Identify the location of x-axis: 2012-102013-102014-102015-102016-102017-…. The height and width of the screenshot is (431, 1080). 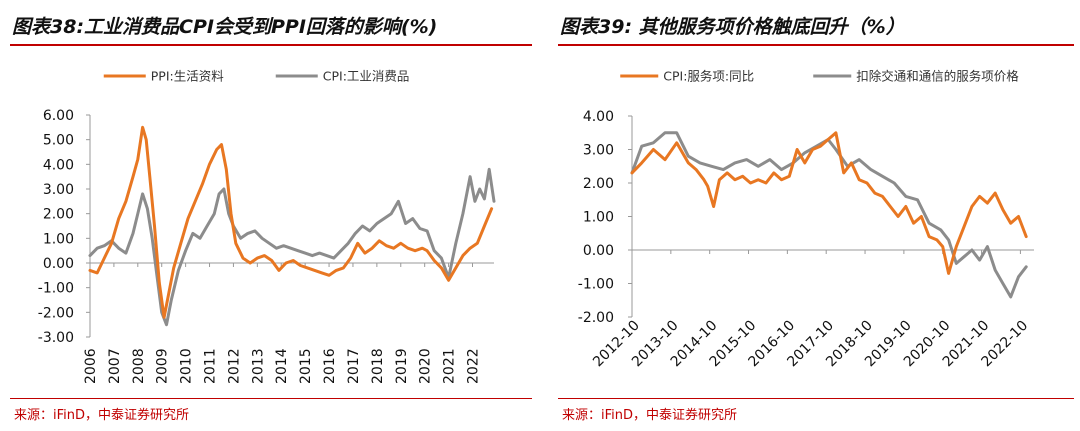
(810, 310).